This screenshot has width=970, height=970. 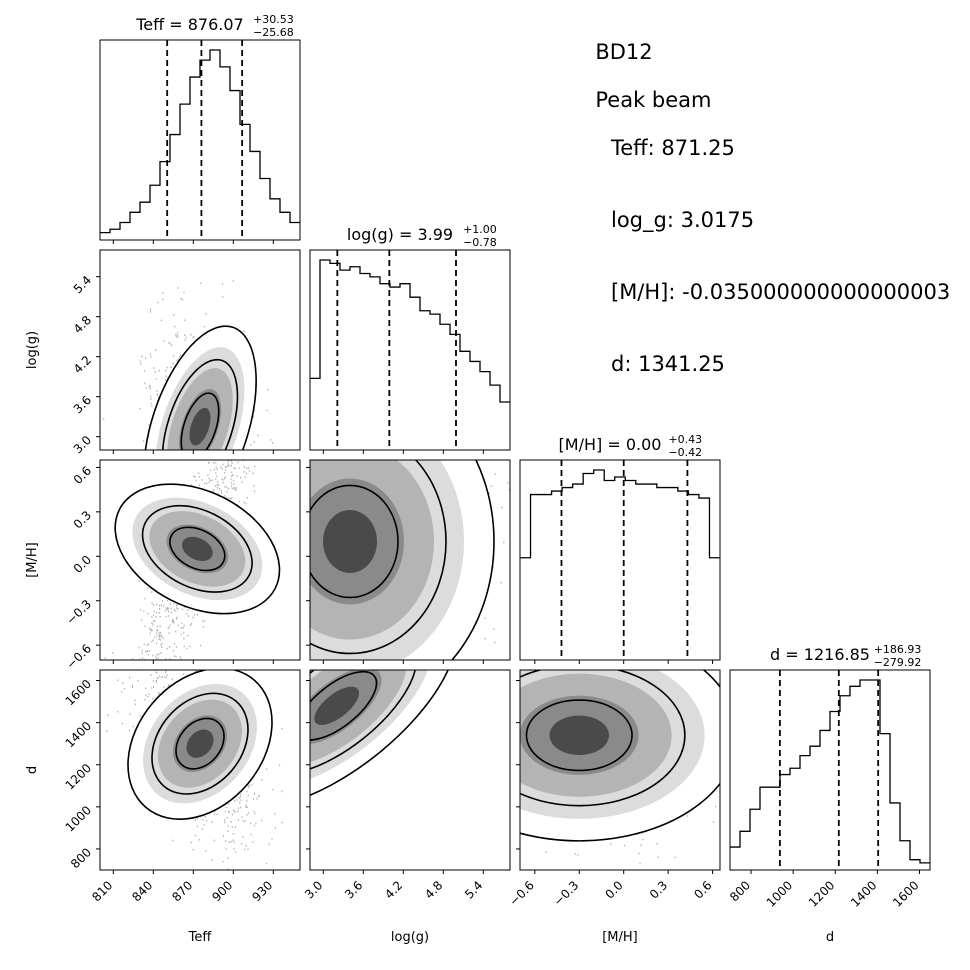 I want to click on joint-panel-[M/H]-d, so click(x=620, y=770).